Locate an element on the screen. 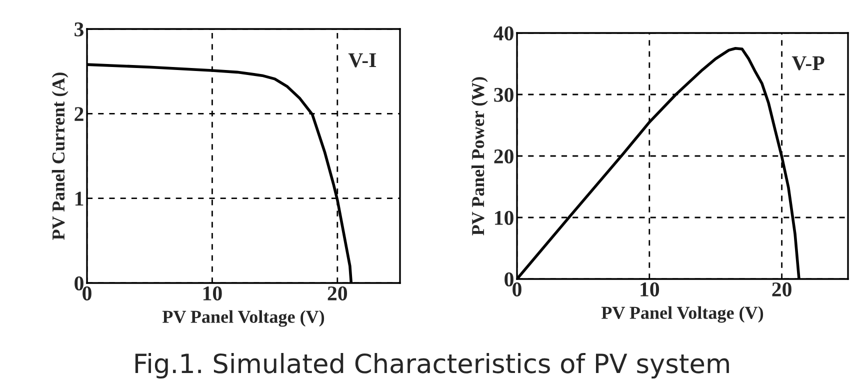  y-tick-label: 30 is located at coordinates (504, 95).